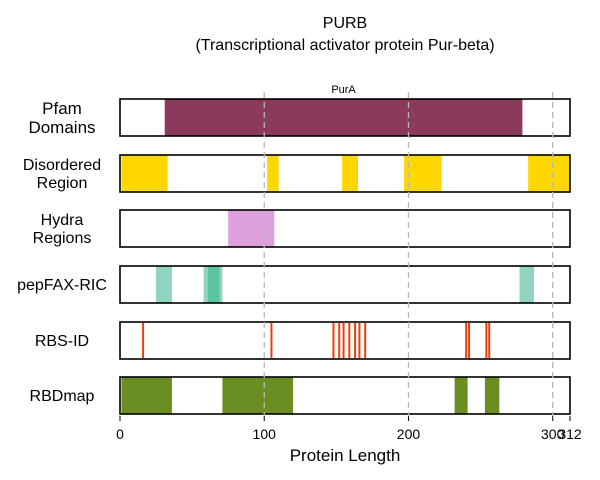 This screenshot has height=480, width=600. Describe the element at coordinates (570, 434) in the screenshot. I see `x-tick-label: 312` at that location.